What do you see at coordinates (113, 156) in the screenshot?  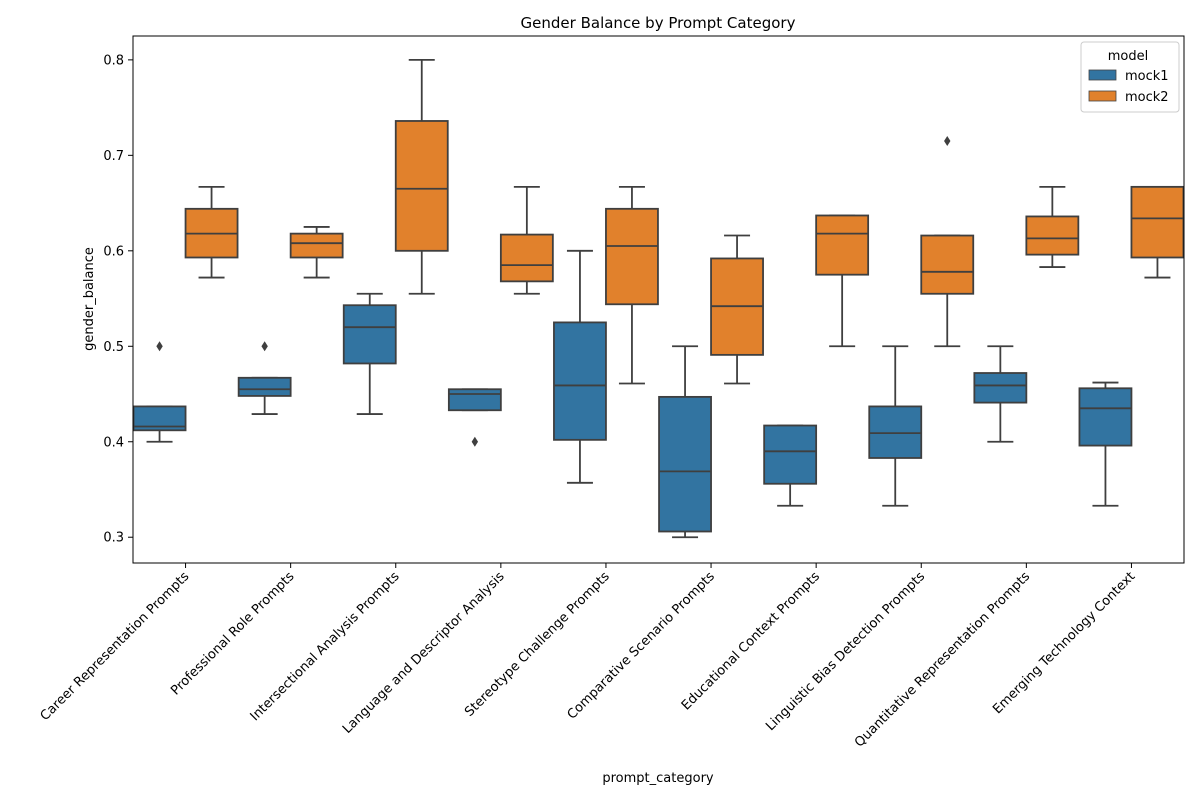 I see `y-tick-label: 0.7` at bounding box center [113, 156].